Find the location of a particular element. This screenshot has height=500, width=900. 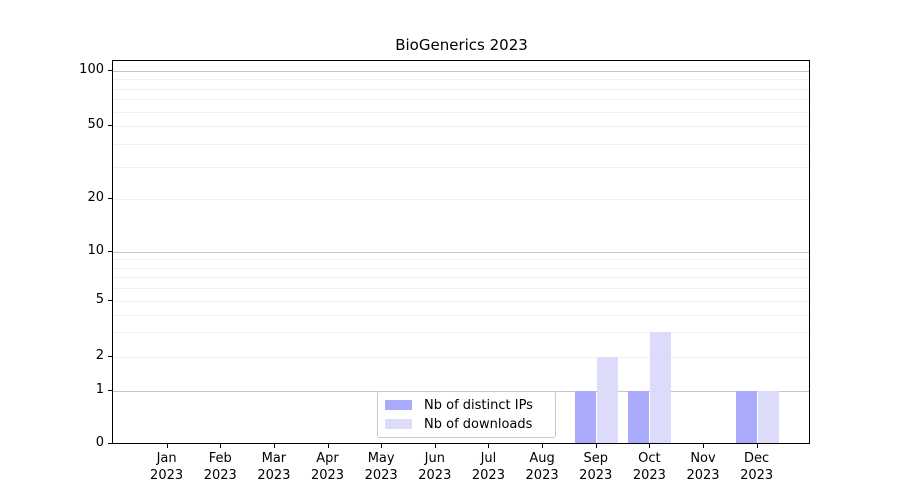

x-tick-label-apr: Apr 2023 is located at coordinates (327, 467).